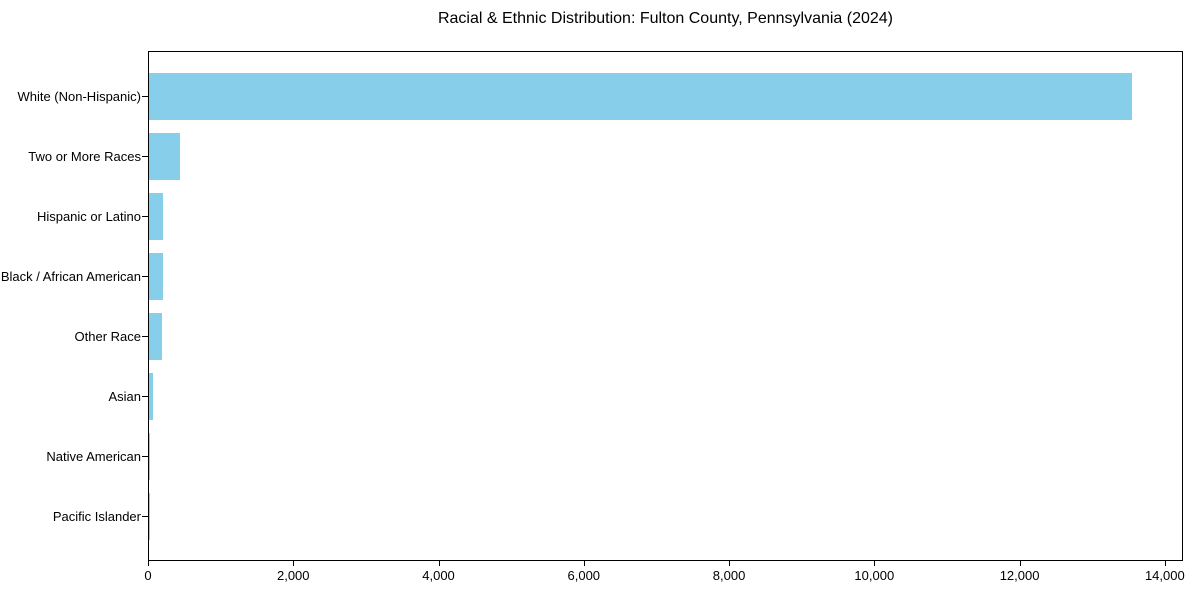 The height and width of the screenshot is (600, 1200). Describe the element at coordinates (124, 396) in the screenshot. I see `y-axis-category-label: Asian` at that location.